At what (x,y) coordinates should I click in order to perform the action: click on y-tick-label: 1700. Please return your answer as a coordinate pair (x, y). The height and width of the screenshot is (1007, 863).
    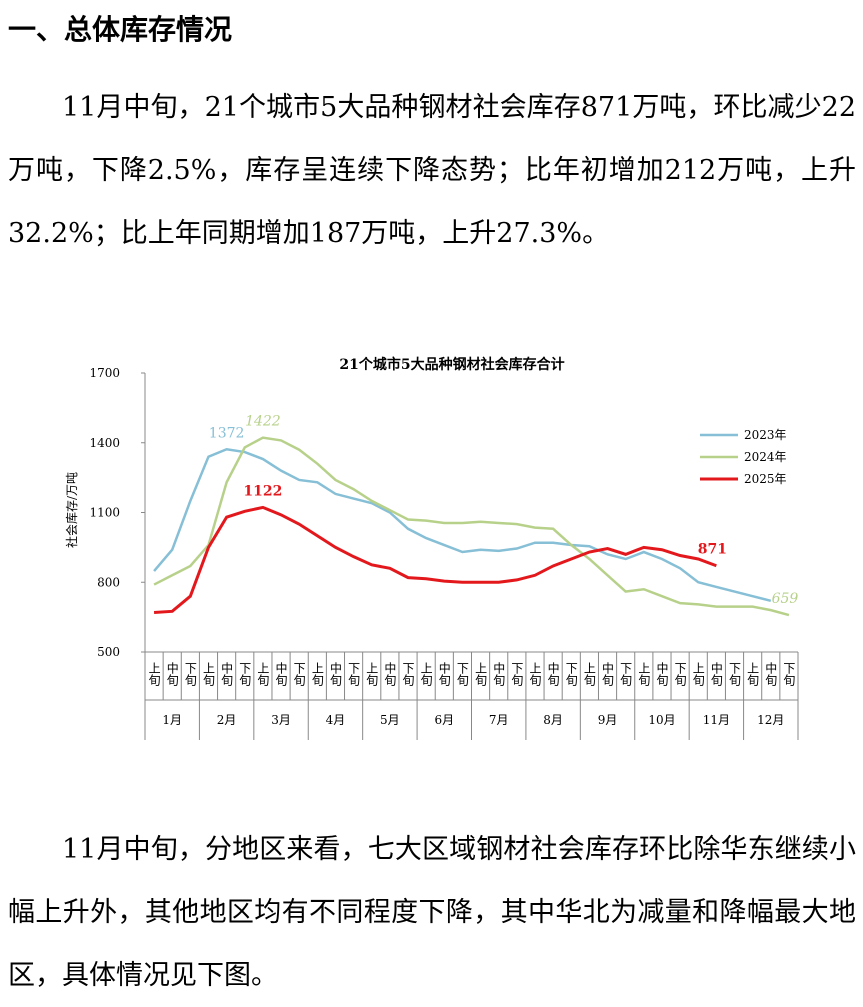
    Looking at the image, I should click on (104, 373).